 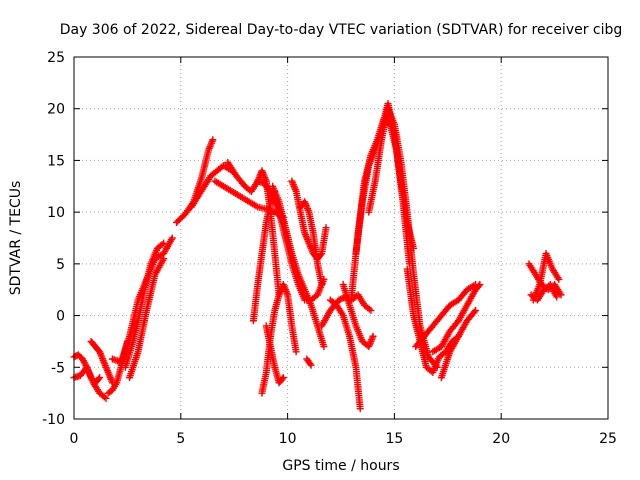 What do you see at coordinates (53, 420) in the screenshot?
I see `y-tick-label: -10` at bounding box center [53, 420].